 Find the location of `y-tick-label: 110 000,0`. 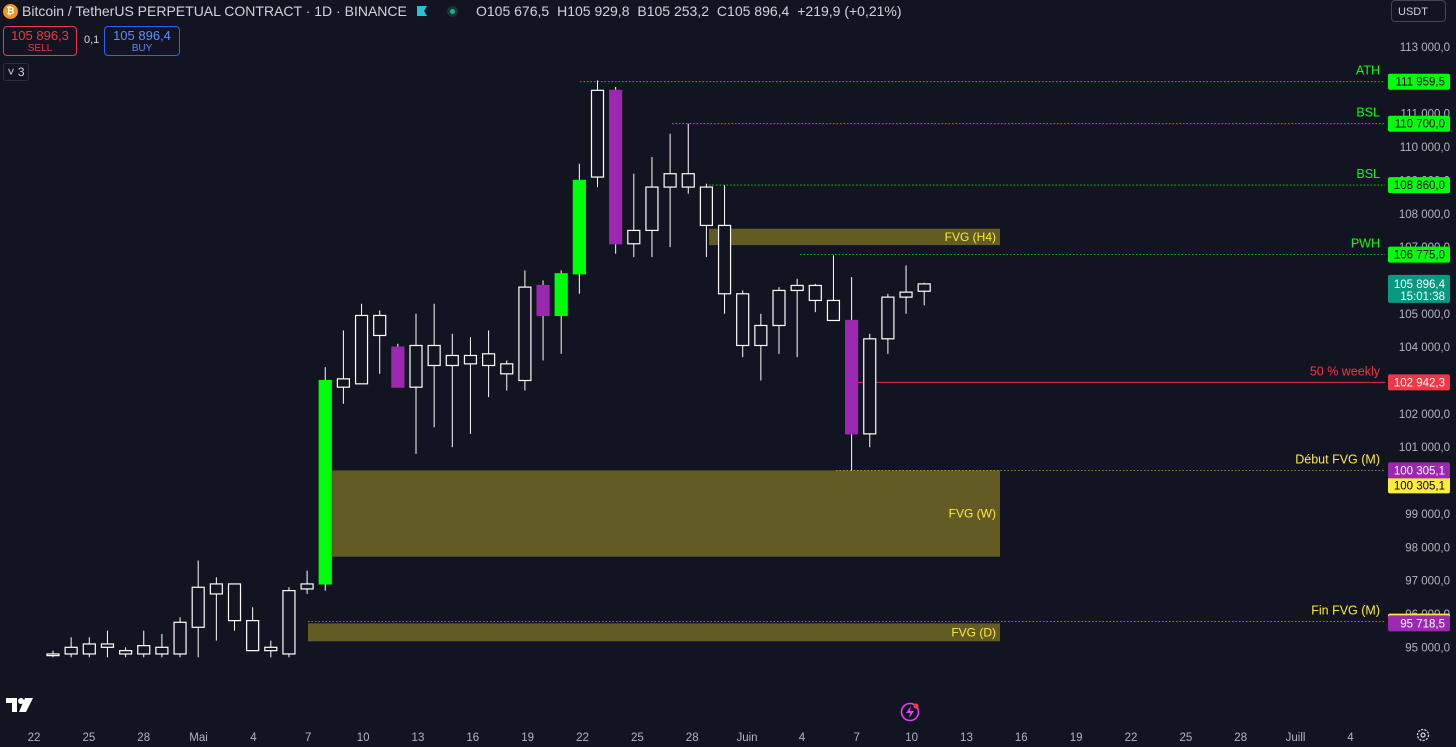

y-tick-label: 110 000,0 is located at coordinates (1425, 148).